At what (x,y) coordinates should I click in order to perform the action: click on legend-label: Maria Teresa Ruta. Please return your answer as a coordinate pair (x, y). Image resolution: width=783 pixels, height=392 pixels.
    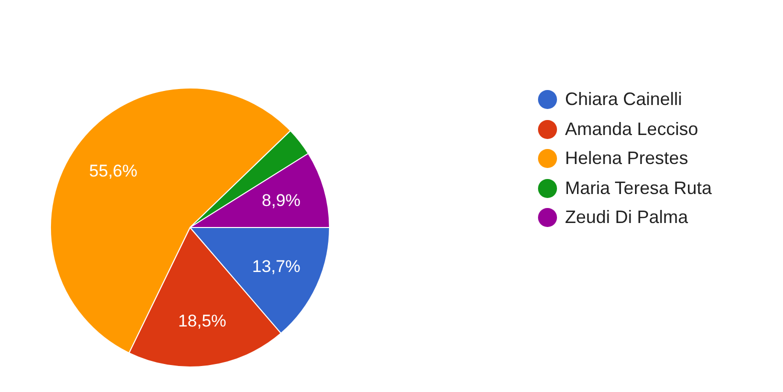
    Looking at the image, I should click on (638, 188).